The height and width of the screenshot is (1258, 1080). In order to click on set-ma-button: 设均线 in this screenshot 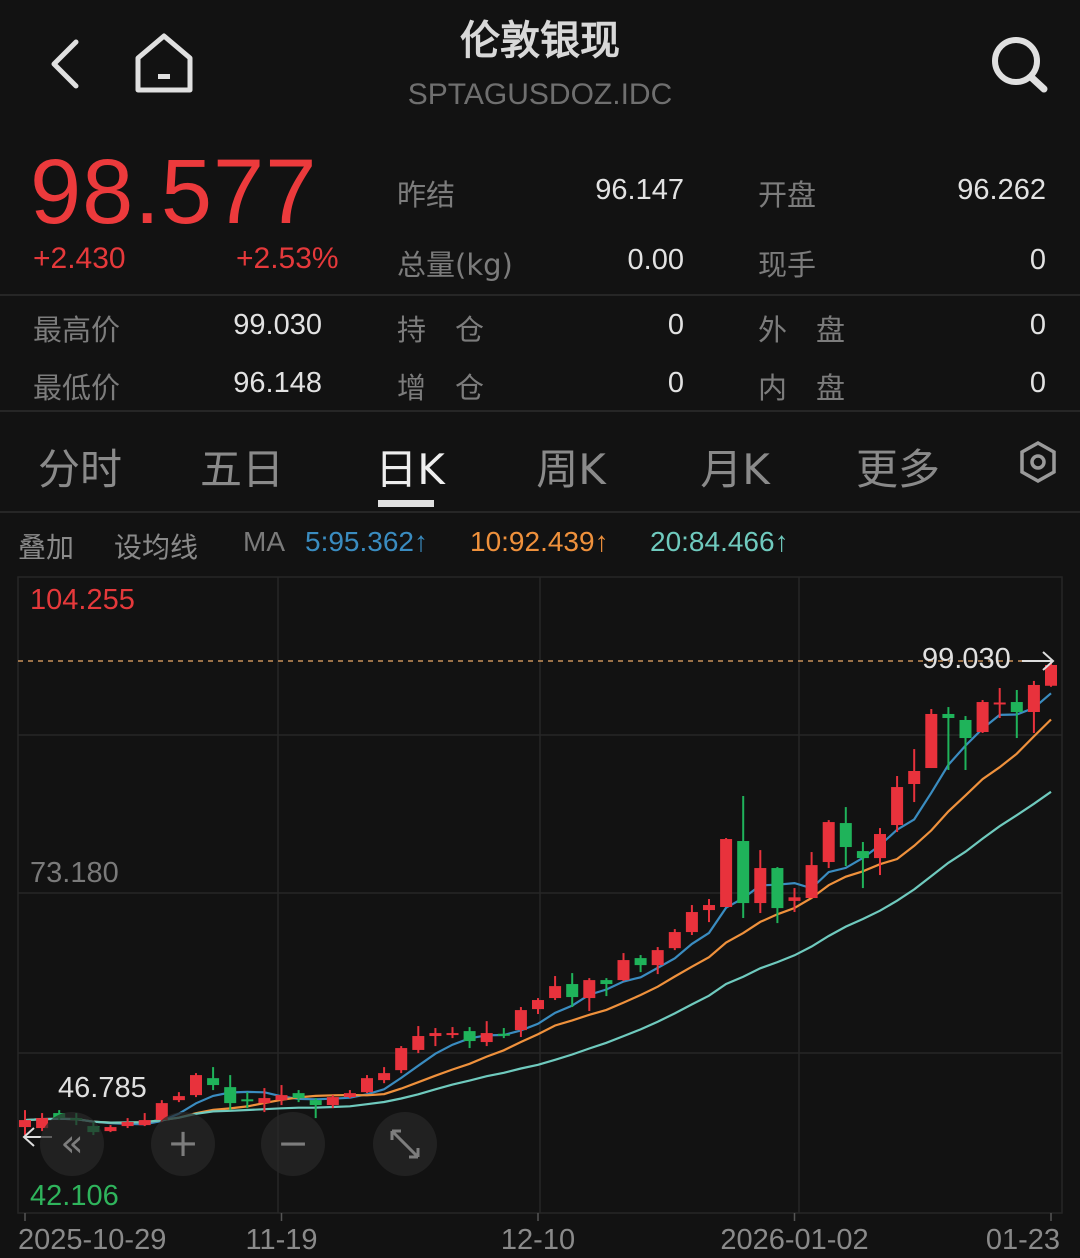, I will do `click(156, 547)`.